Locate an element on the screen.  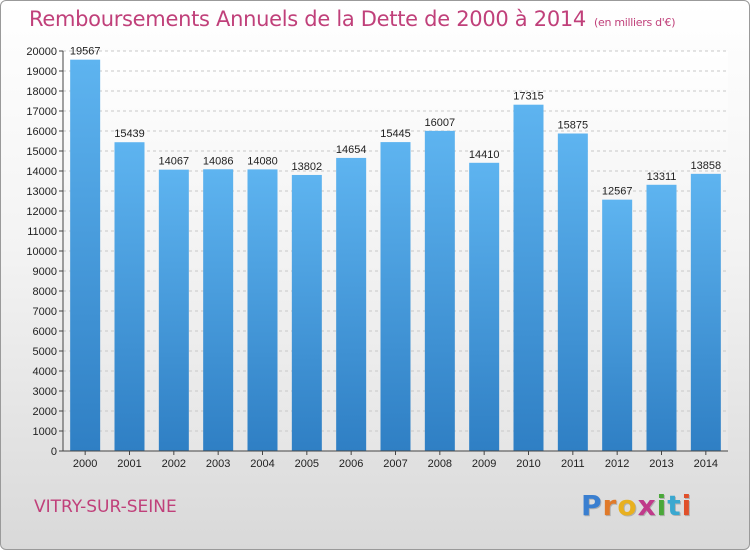
x-tick-label: 2003 is located at coordinates (218, 464).